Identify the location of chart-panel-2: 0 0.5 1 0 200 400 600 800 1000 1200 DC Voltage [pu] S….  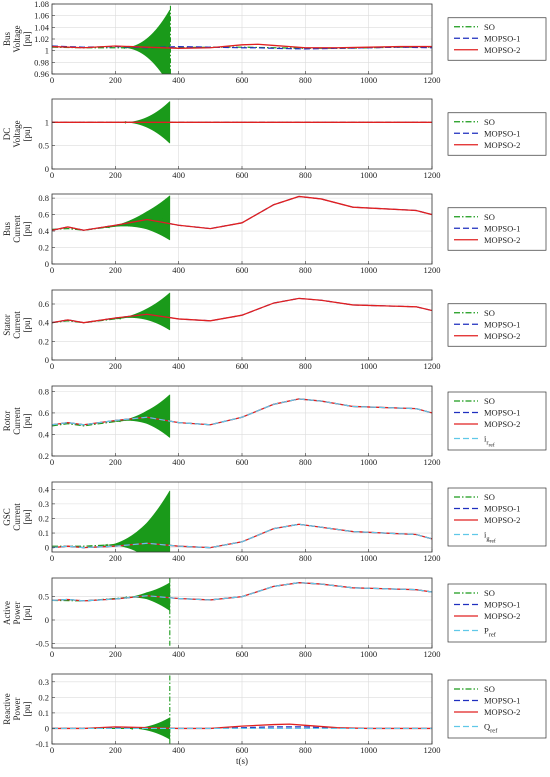
(274, 139).